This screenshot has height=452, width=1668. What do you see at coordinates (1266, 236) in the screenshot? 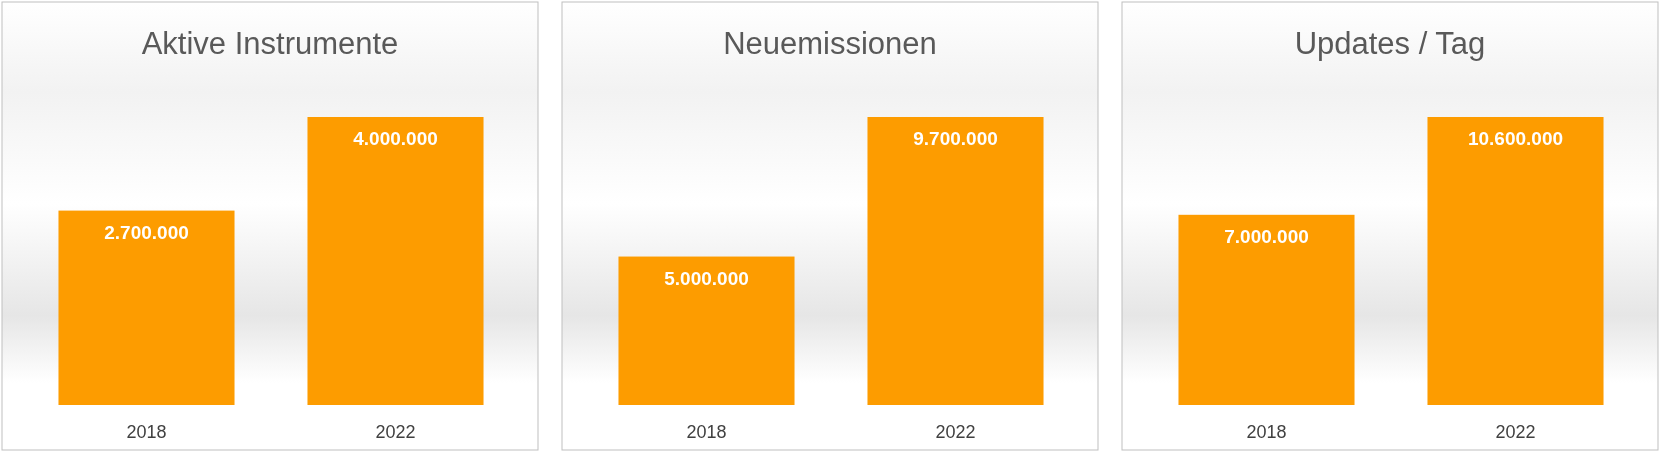
I see `data-label: 7.000.000` at bounding box center [1266, 236].